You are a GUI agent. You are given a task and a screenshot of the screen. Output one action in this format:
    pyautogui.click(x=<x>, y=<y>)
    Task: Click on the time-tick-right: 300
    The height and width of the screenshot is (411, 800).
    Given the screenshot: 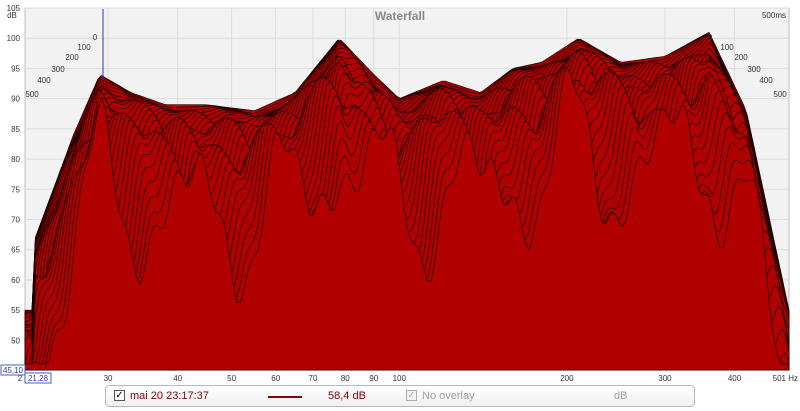 What is the action you would take?
    pyautogui.click(x=754, y=69)
    